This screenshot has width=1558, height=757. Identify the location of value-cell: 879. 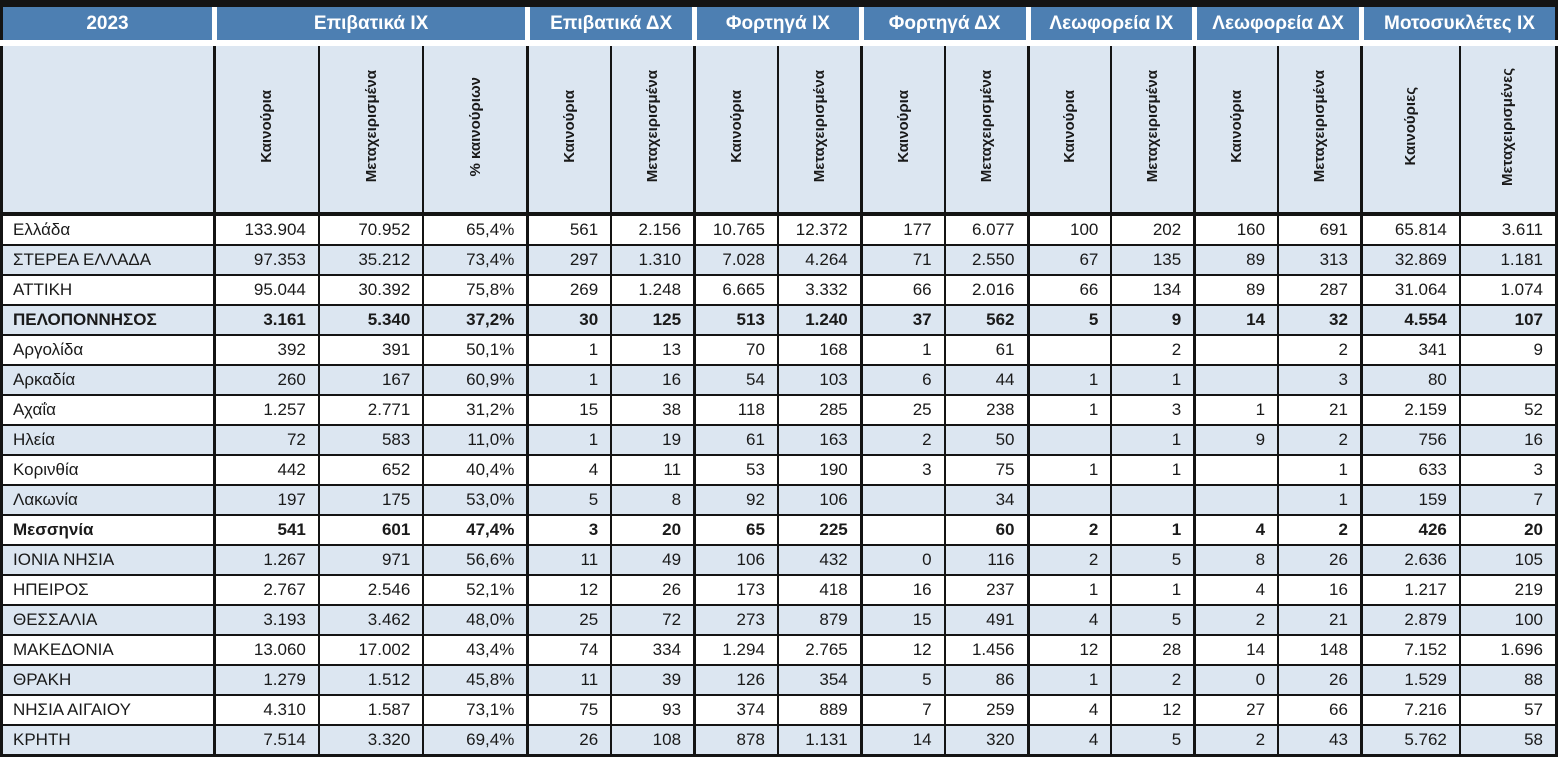
(819, 620).